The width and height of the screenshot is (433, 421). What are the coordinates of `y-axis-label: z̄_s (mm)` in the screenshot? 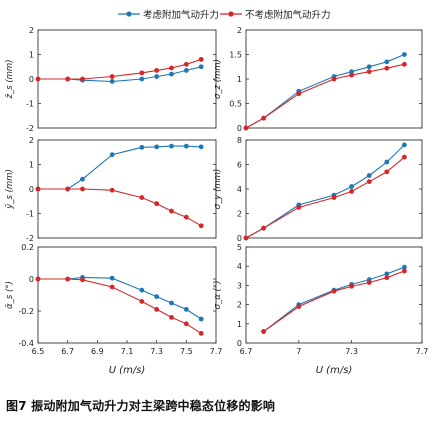 It's located at (10, 79).